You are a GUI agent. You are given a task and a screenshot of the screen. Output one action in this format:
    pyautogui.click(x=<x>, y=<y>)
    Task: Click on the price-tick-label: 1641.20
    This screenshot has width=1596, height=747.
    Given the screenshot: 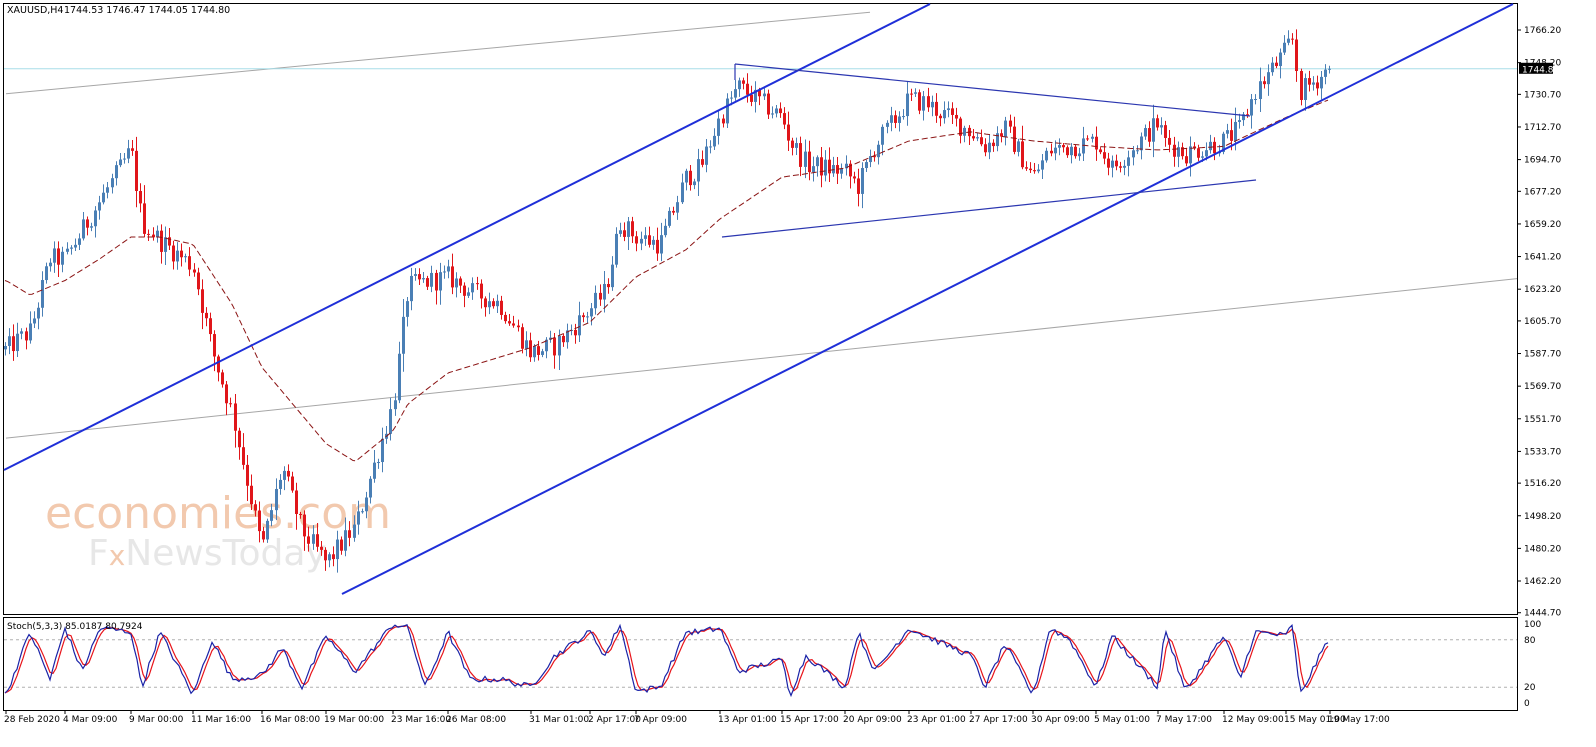 What is the action you would take?
    pyautogui.click(x=1542, y=258)
    